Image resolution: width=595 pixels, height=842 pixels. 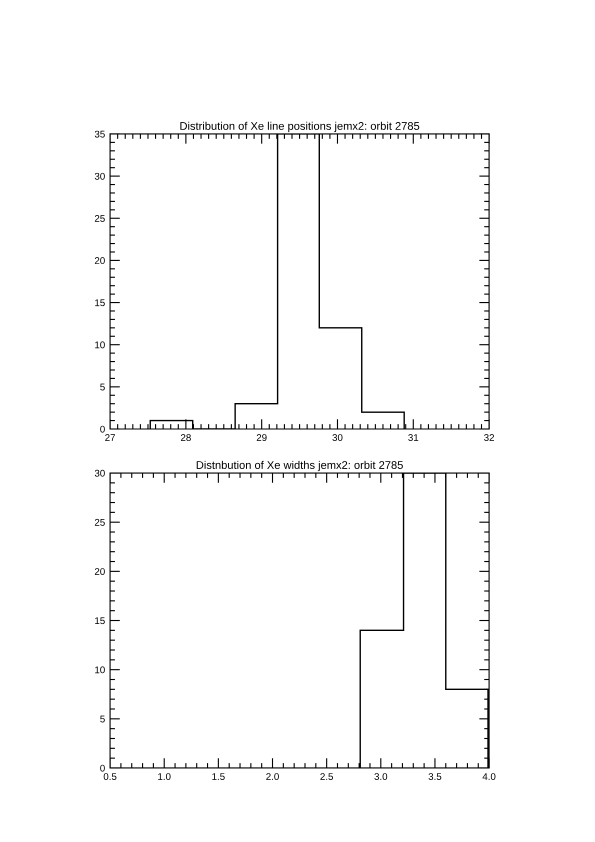 What do you see at coordinates (110, 776) in the screenshot?
I see `x-tick-label: 0.5` at bounding box center [110, 776].